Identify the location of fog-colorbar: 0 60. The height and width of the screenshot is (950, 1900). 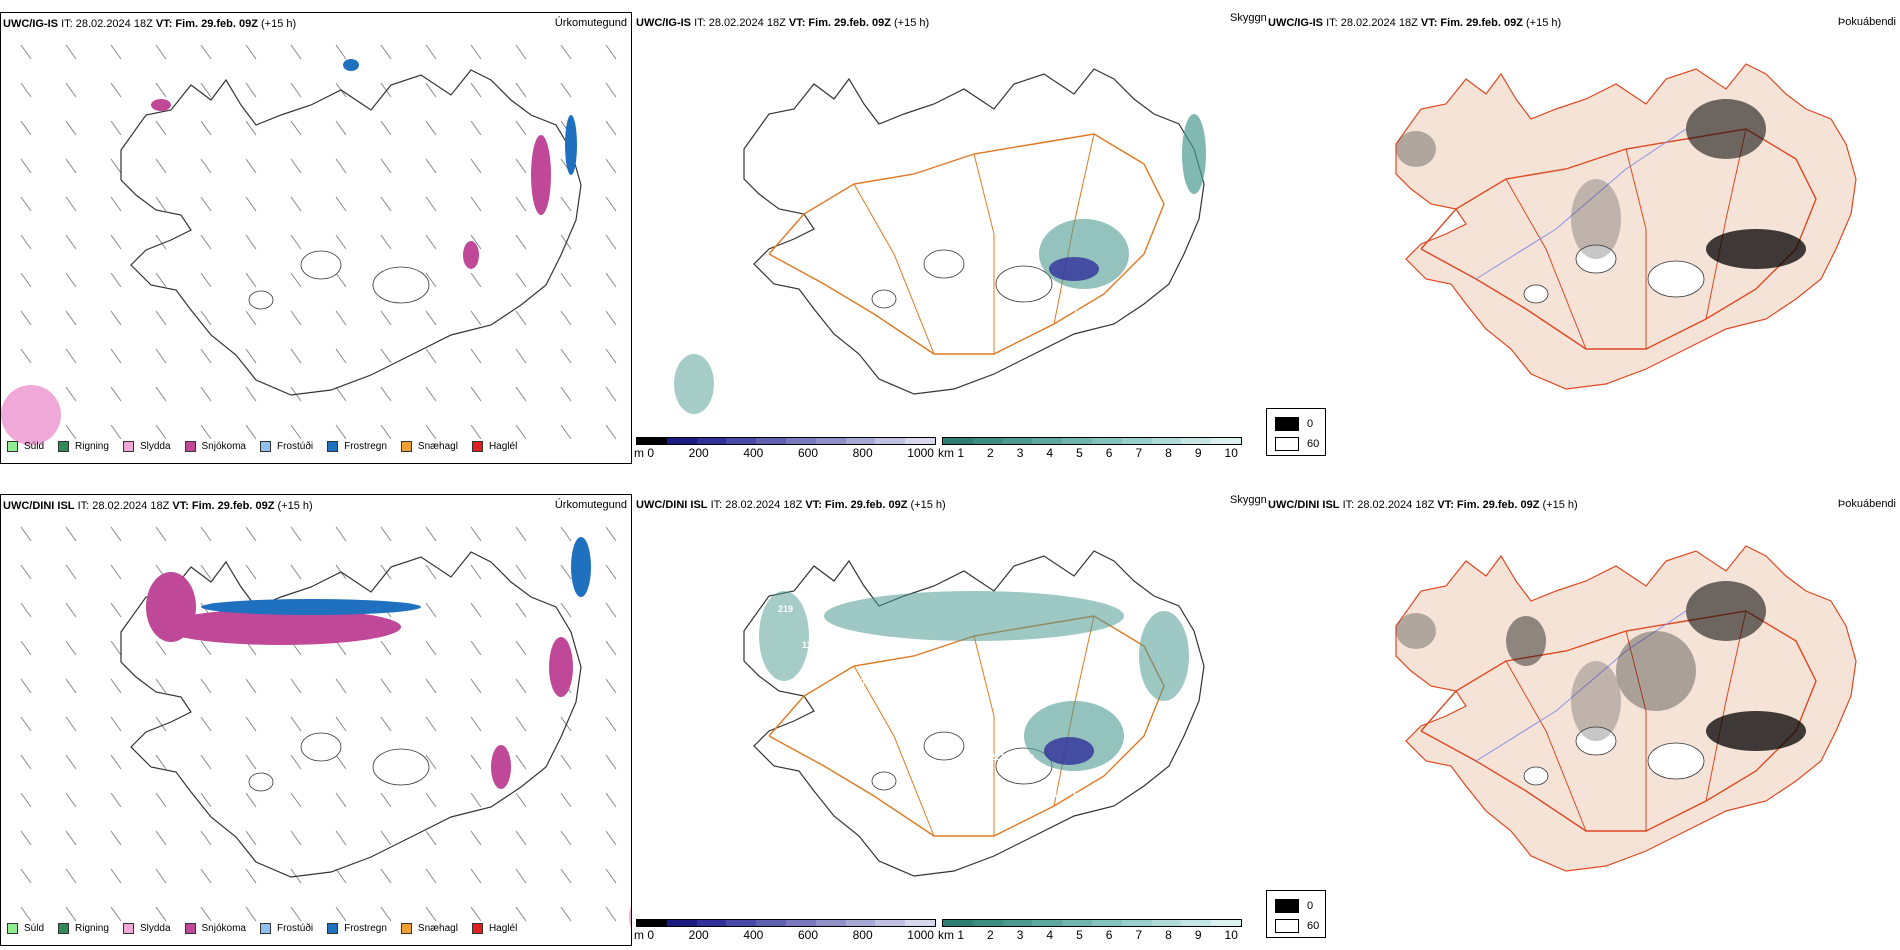
(1296, 914).